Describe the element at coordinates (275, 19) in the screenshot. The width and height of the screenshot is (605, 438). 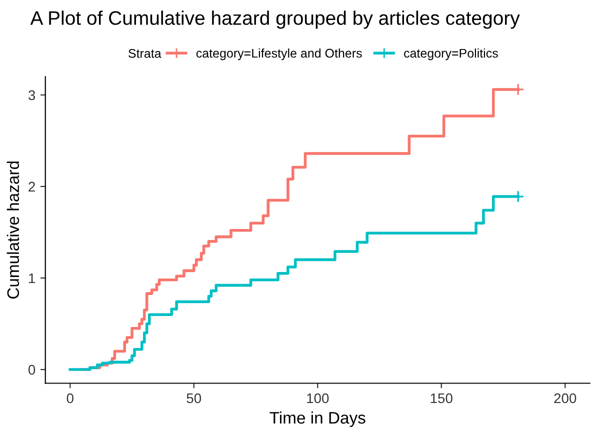
I see `chart-title: A Plot of Cumulative hazard grouped by articles category` at that location.